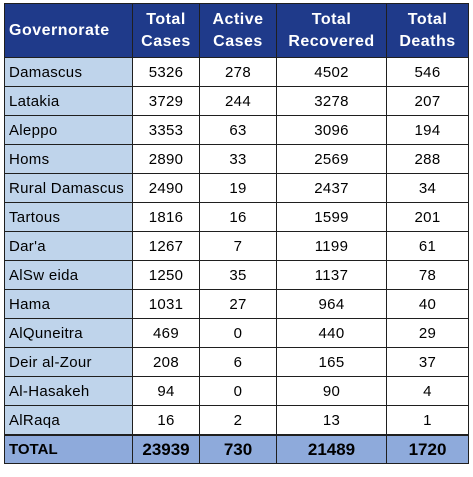 The image size is (473, 477). Describe the element at coordinates (166, 72) in the screenshot. I see `total-cases-cell: 5326` at that location.